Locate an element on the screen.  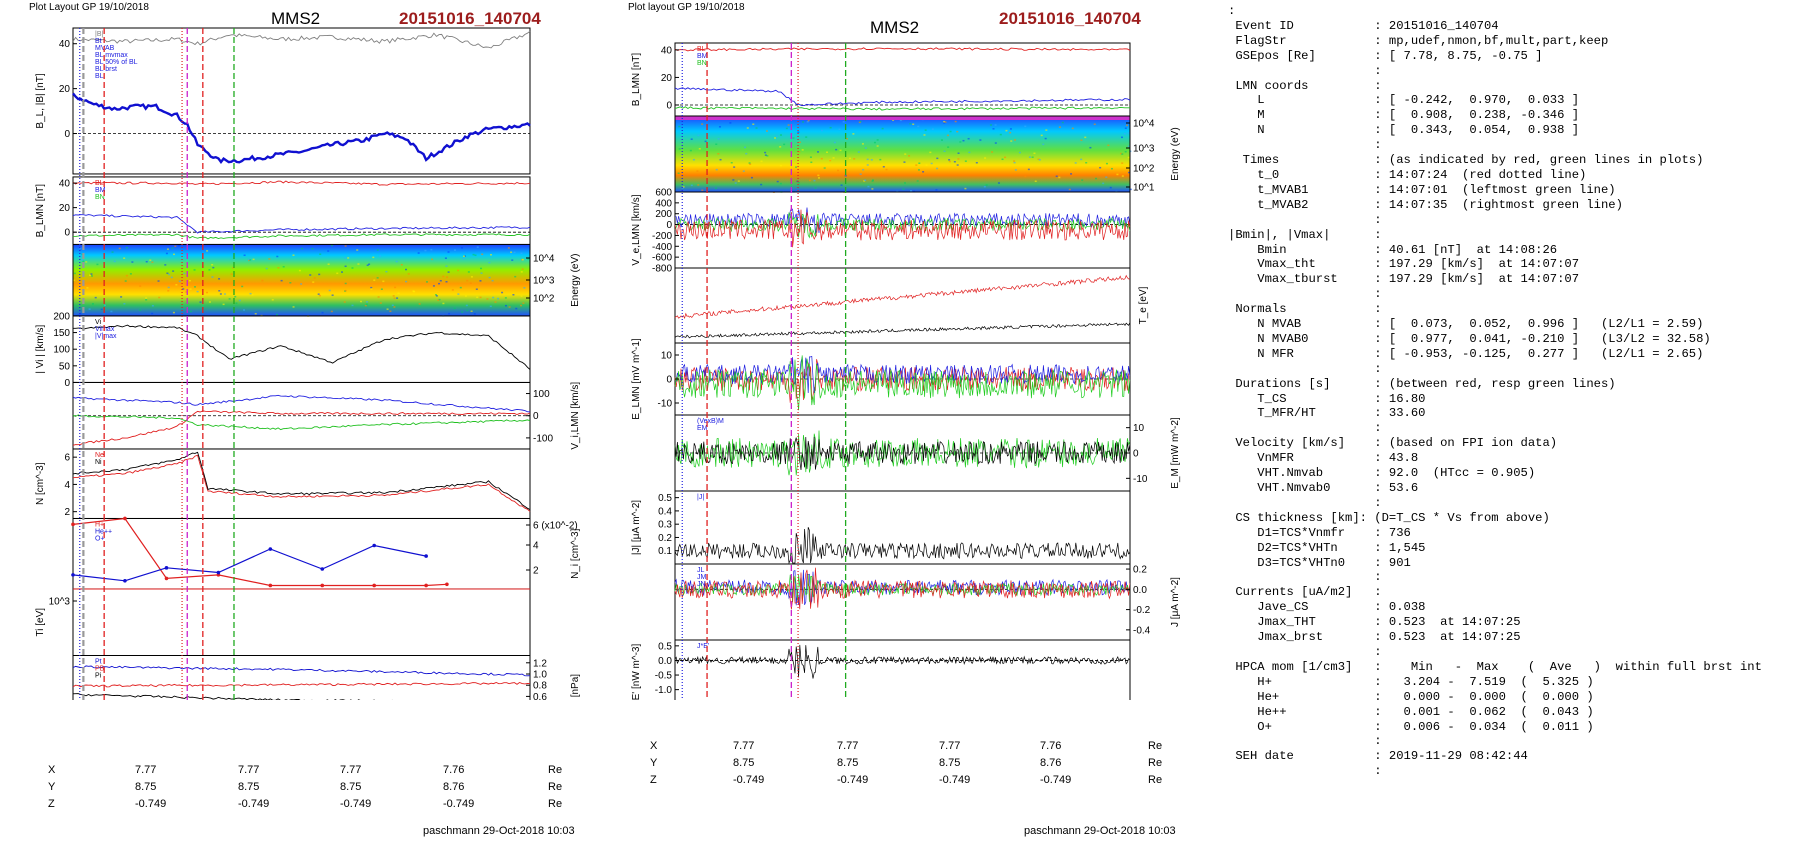
tick-label: 2 is located at coordinates (536, 571).